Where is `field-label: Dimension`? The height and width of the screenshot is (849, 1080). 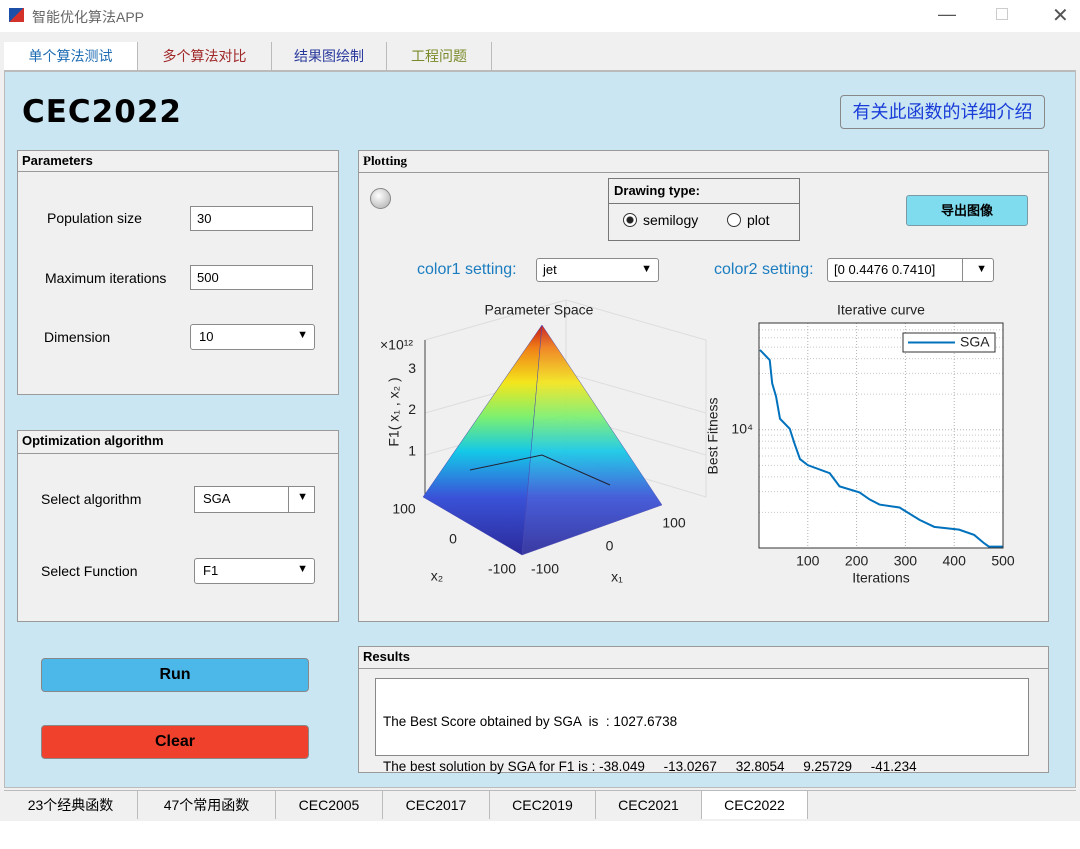
field-label: Dimension is located at coordinates (77, 337).